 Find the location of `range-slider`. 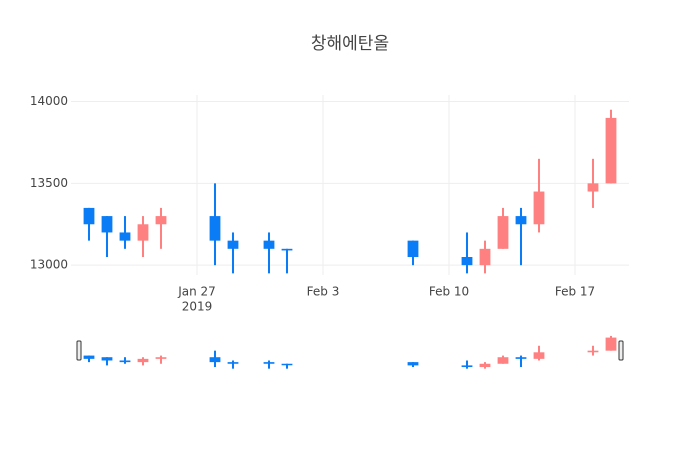

range-slider is located at coordinates (350, 351).